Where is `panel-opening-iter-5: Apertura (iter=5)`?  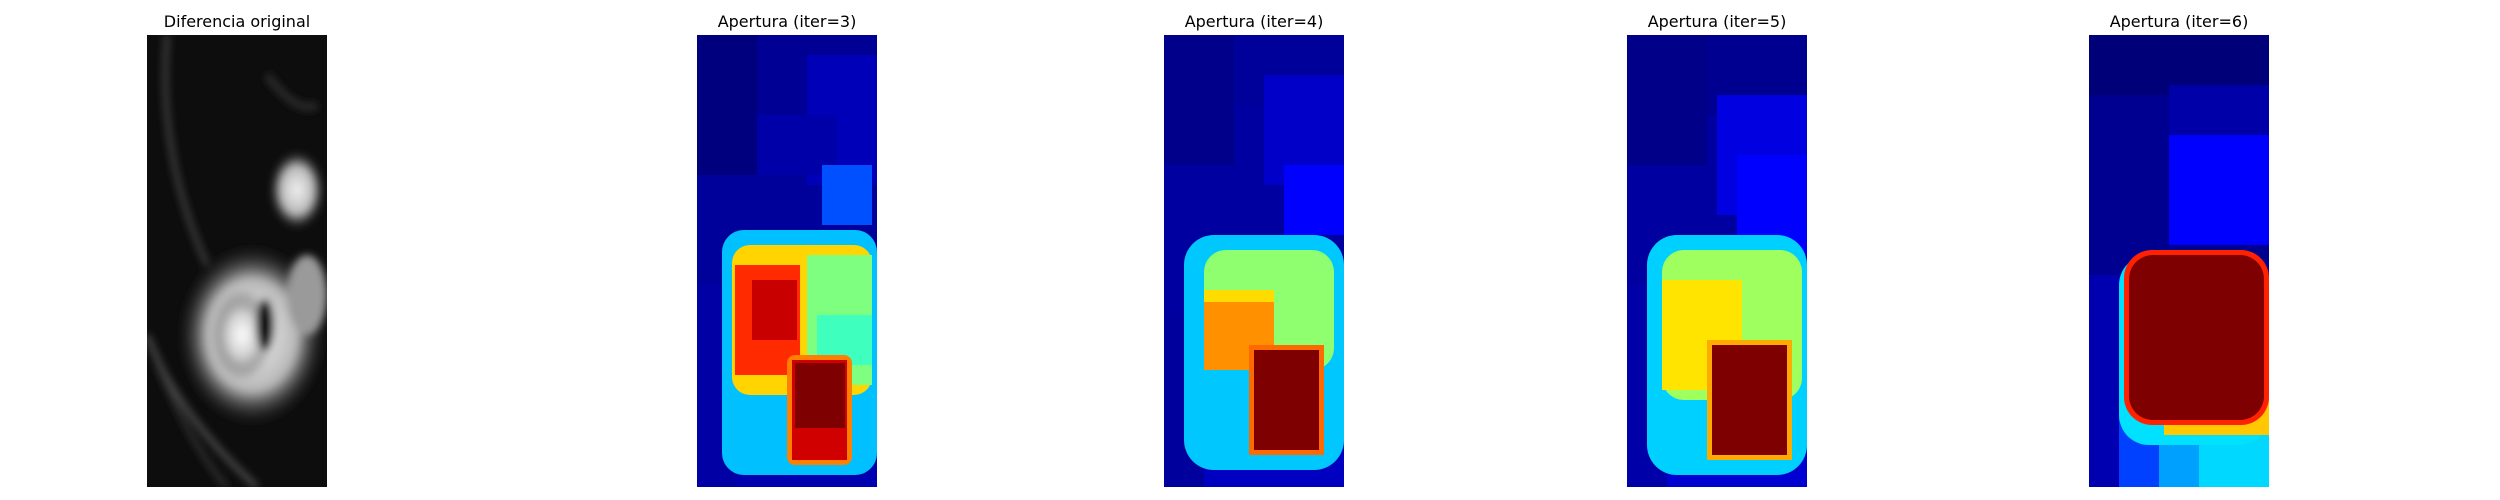 panel-opening-iter-5: Apertura (iter=5) is located at coordinates (1717, 250).